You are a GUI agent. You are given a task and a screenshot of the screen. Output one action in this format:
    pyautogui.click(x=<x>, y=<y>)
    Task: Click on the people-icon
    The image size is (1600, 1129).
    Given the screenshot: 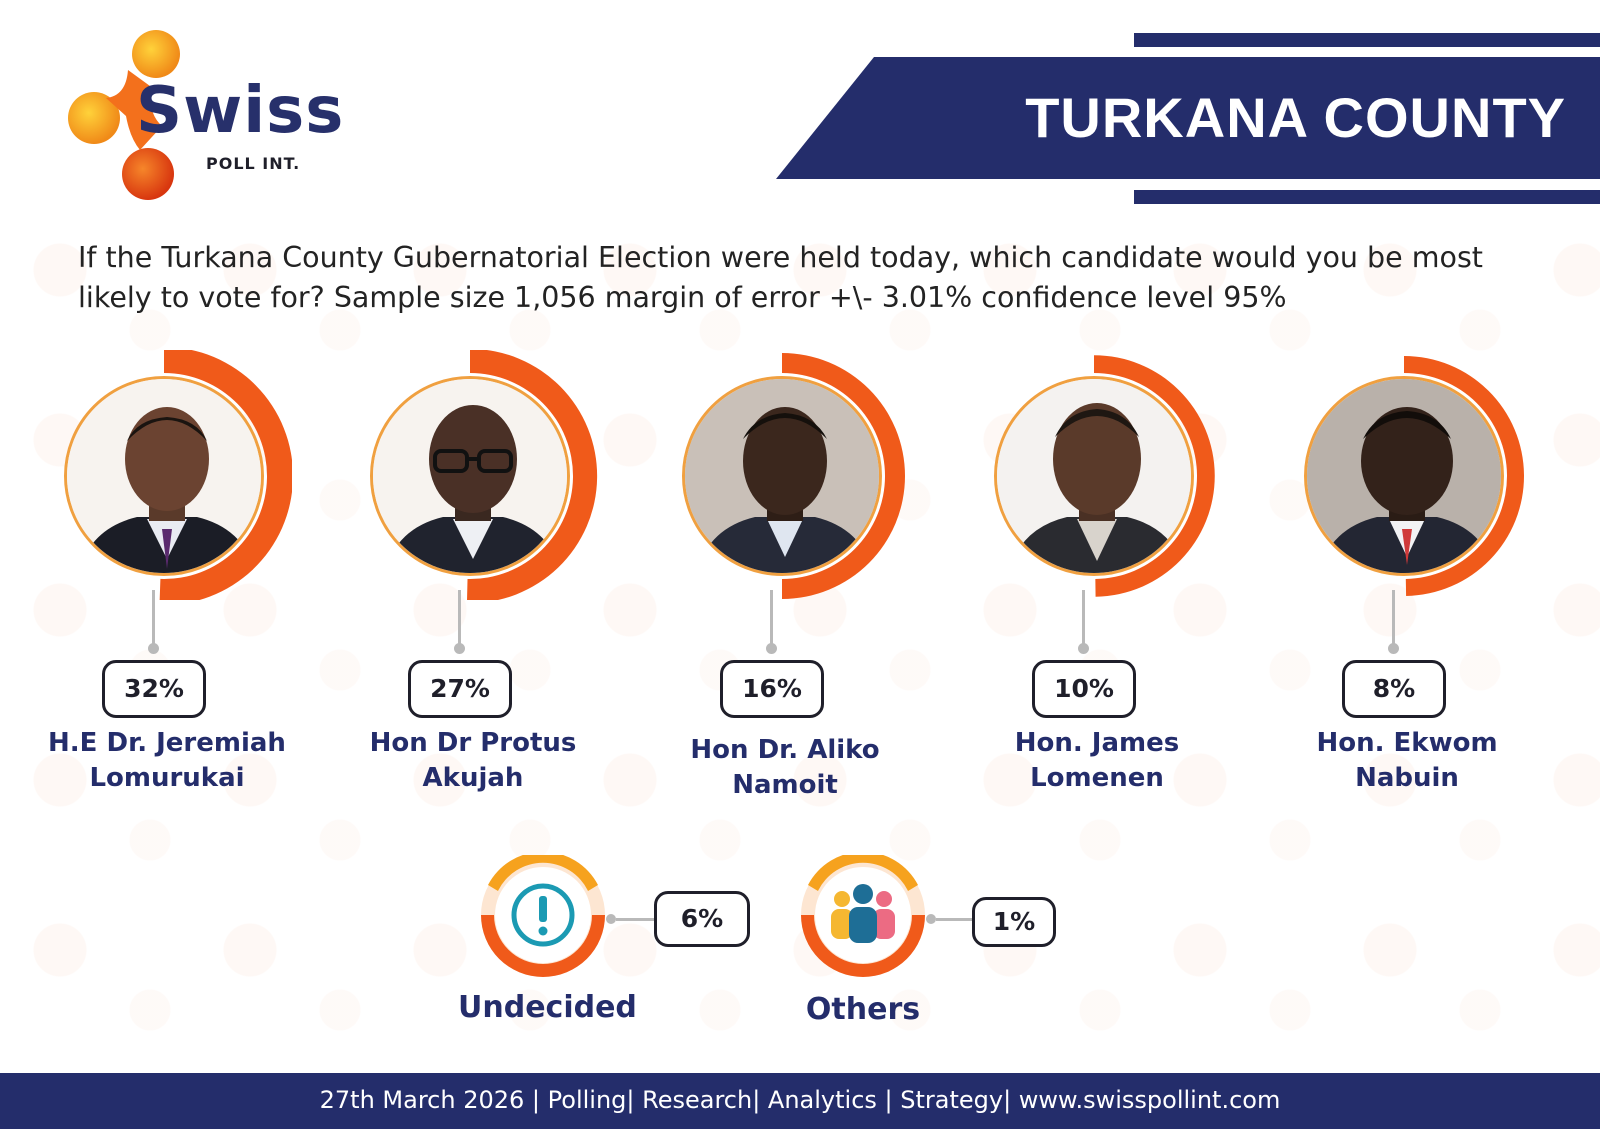 What is the action you would take?
    pyautogui.click(x=863, y=913)
    